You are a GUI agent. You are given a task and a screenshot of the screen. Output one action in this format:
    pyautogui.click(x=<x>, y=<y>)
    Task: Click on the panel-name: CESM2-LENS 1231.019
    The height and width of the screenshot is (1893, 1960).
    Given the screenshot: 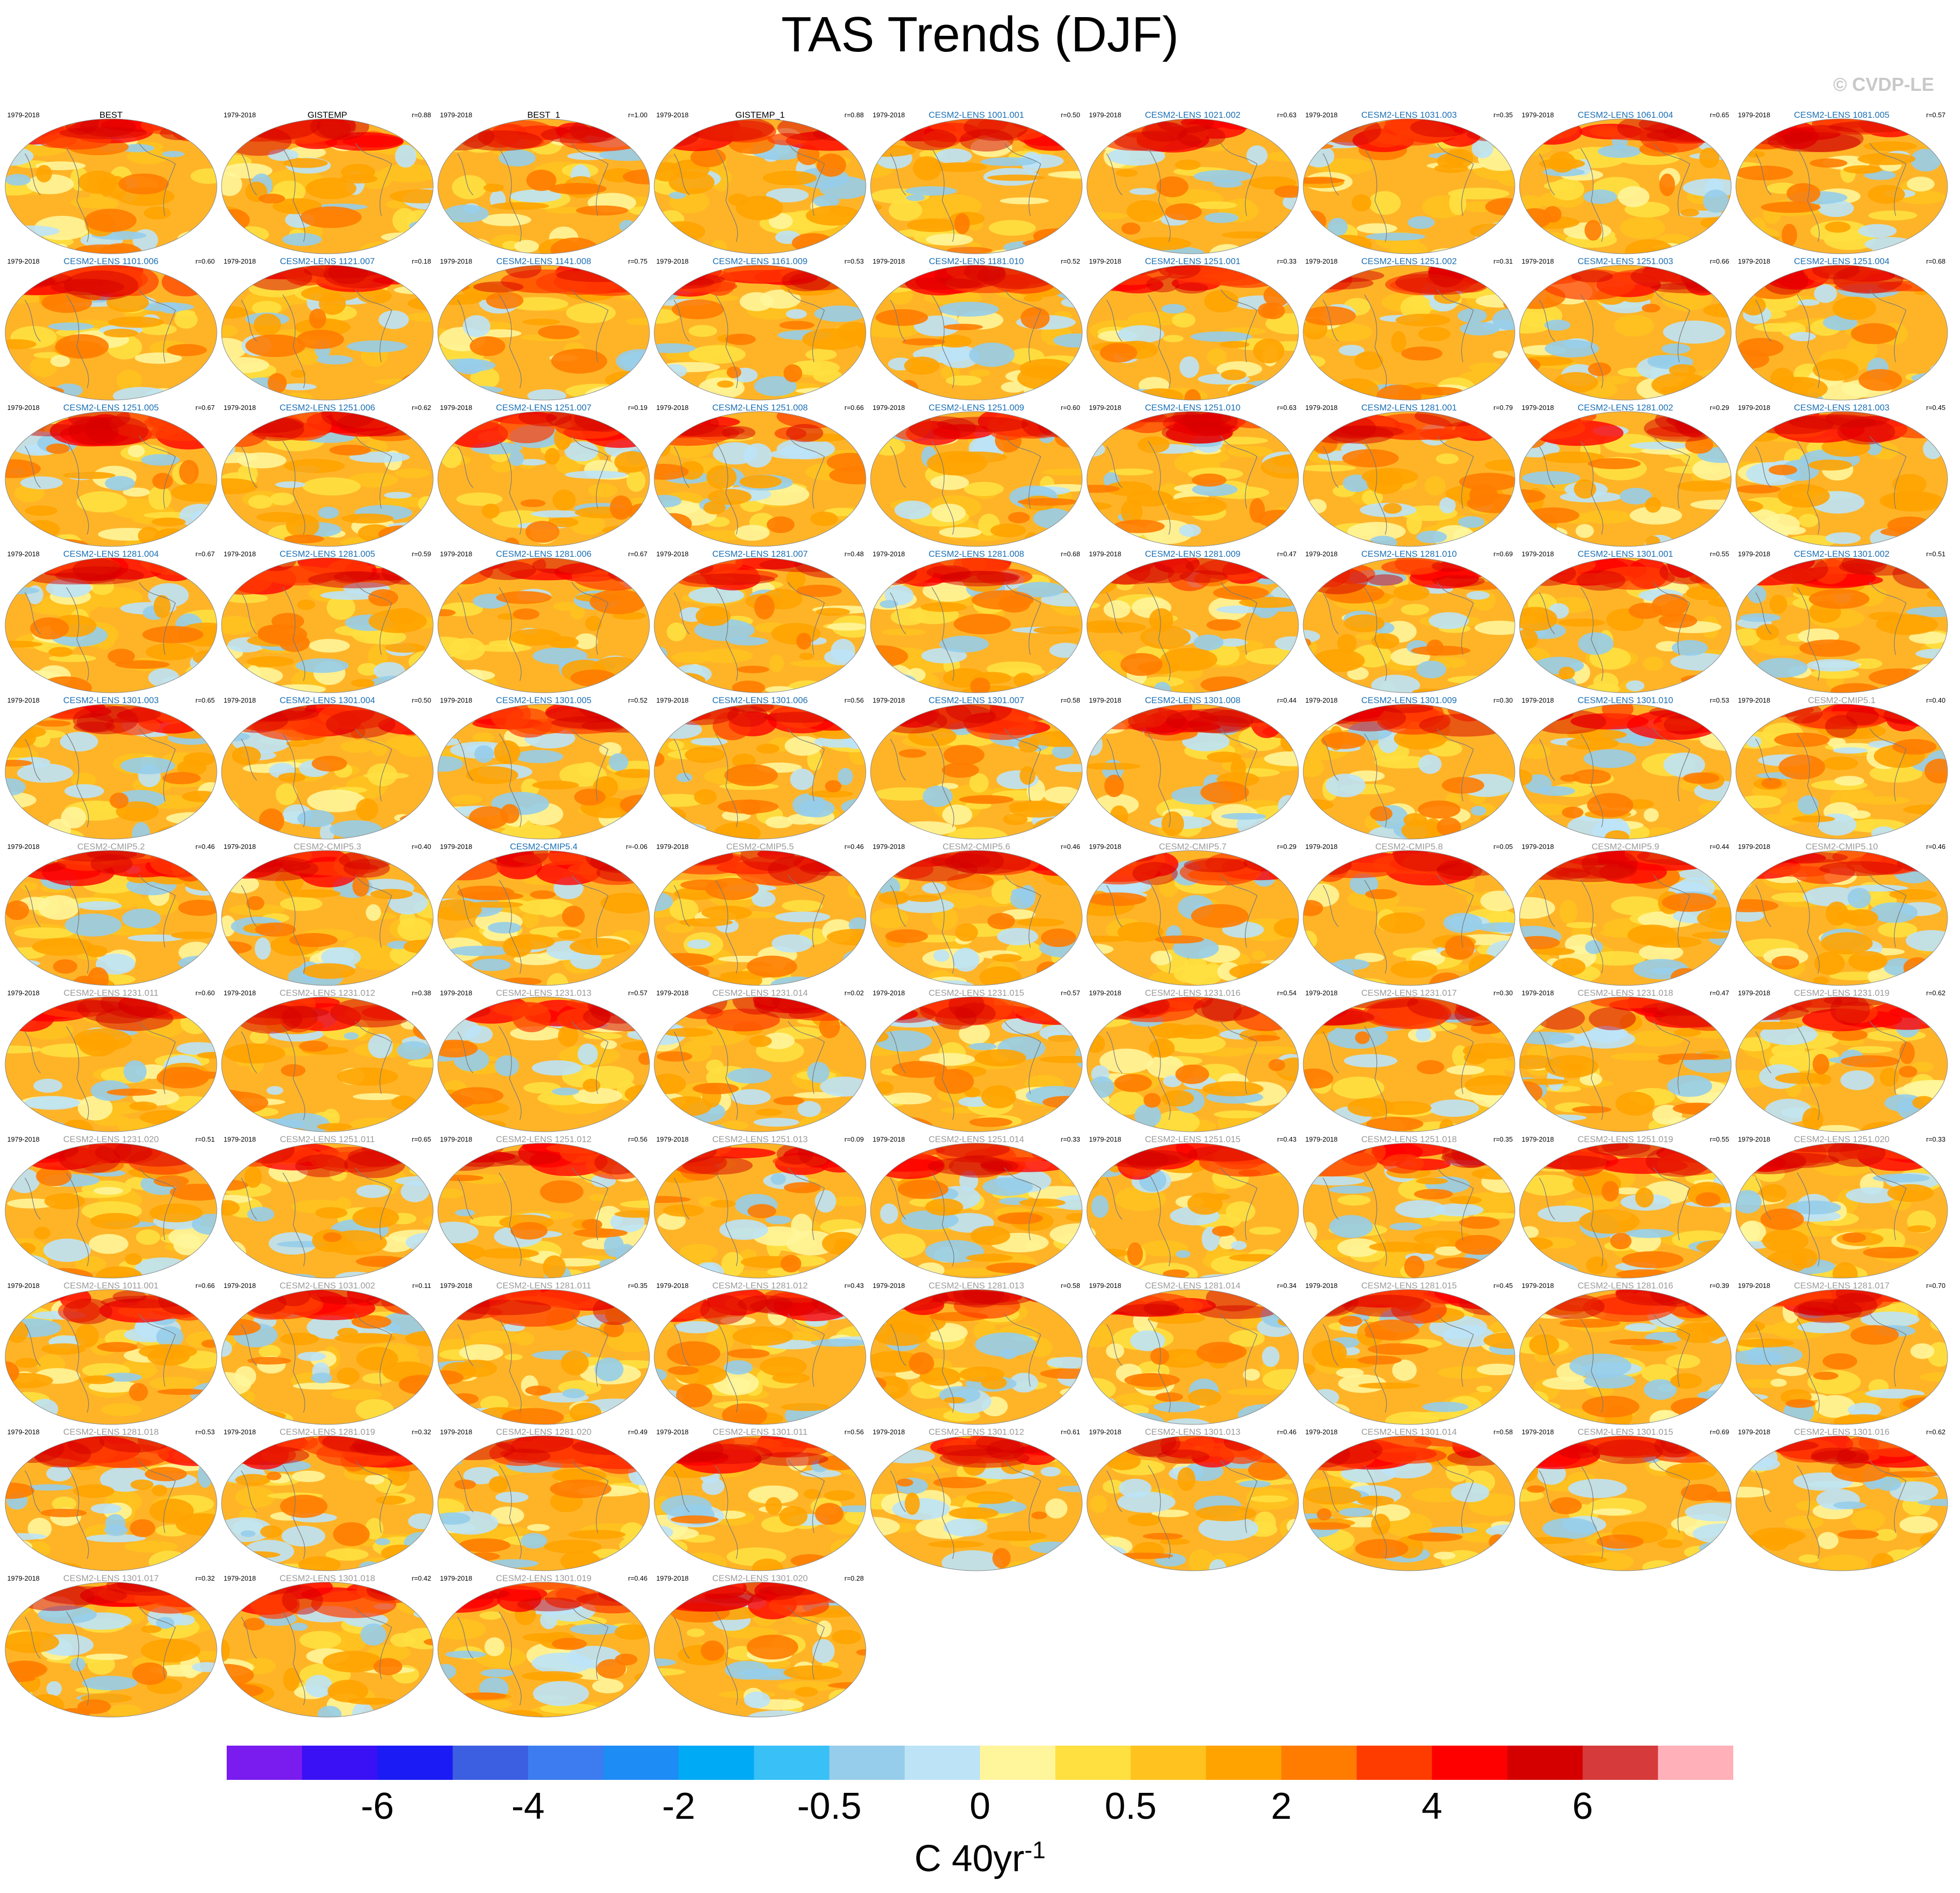 What is the action you would take?
    pyautogui.click(x=1841, y=993)
    